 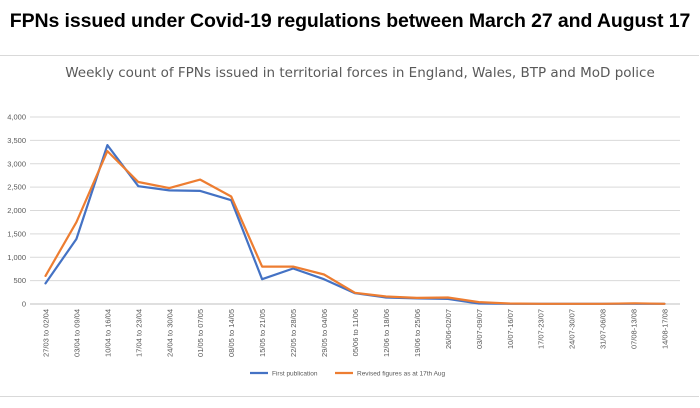 I want to click on x-tick-label: 17/07-23/07, so click(x=541, y=329).